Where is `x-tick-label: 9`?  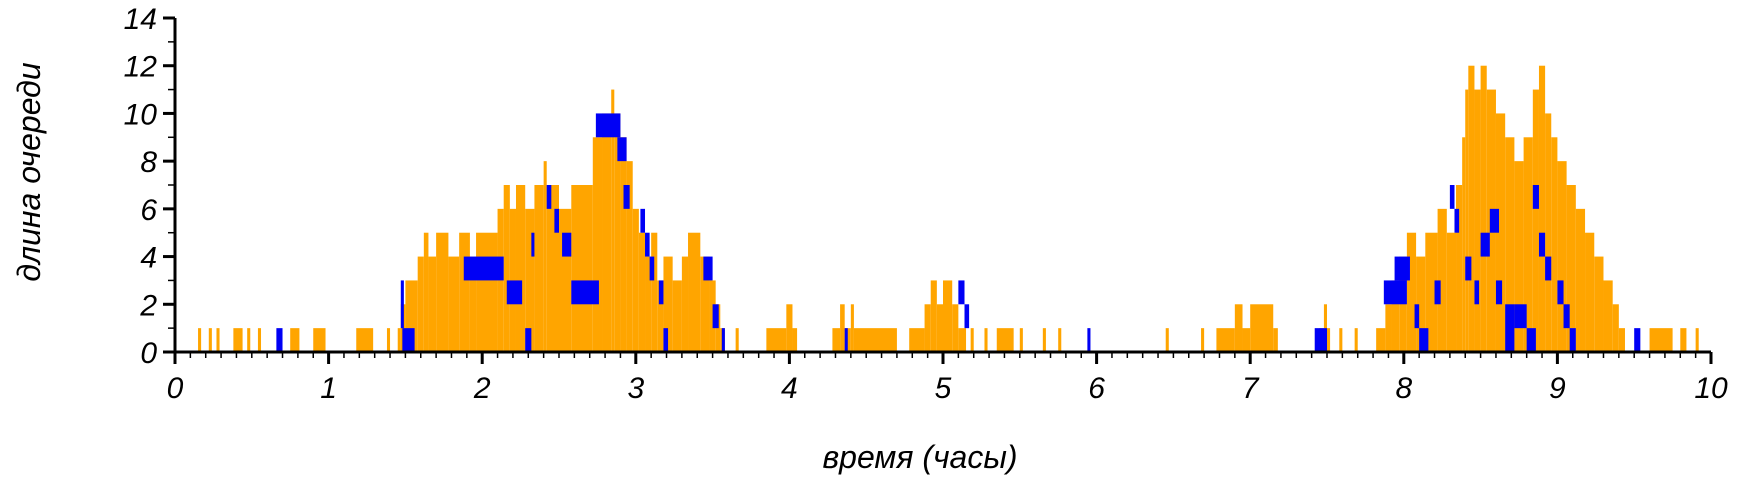
x-tick-label: 9 is located at coordinates (1557, 388).